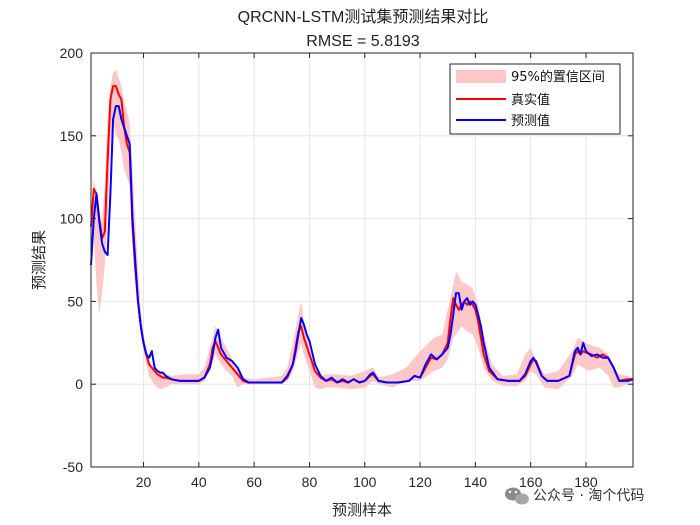 Image resolution: width=700 pixels, height=525 pixels. What do you see at coordinates (558, 77) in the screenshot?
I see `legend-label-band: 95%的置信区间` at bounding box center [558, 77].